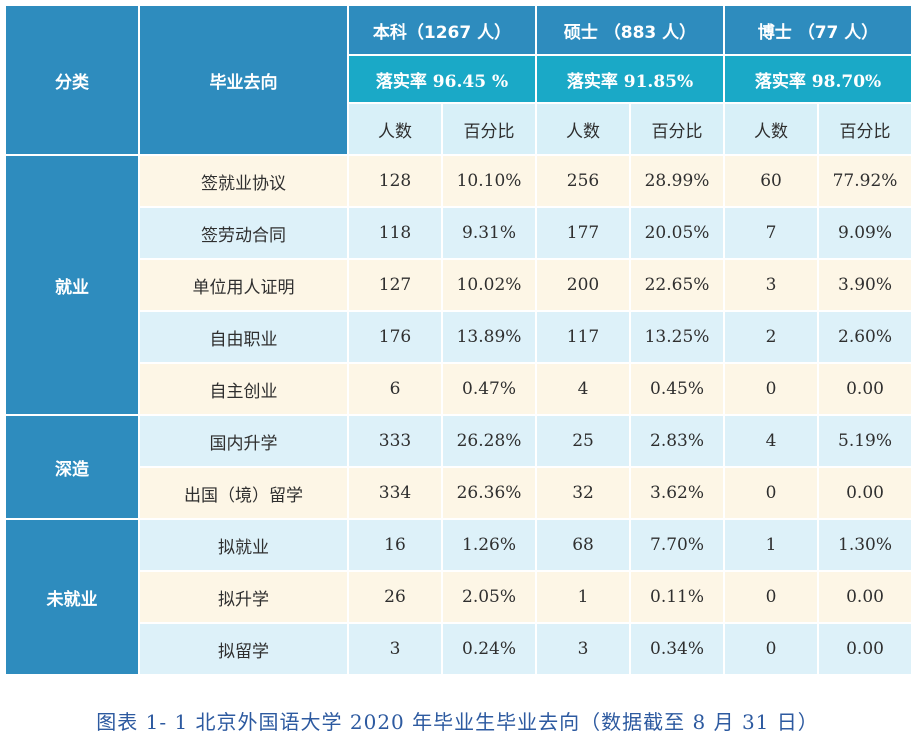 Image resolution: width=915 pixels, height=745 pixels. Describe the element at coordinates (489, 285) in the screenshot. I see `percent-cell: 10.02%` at that location.